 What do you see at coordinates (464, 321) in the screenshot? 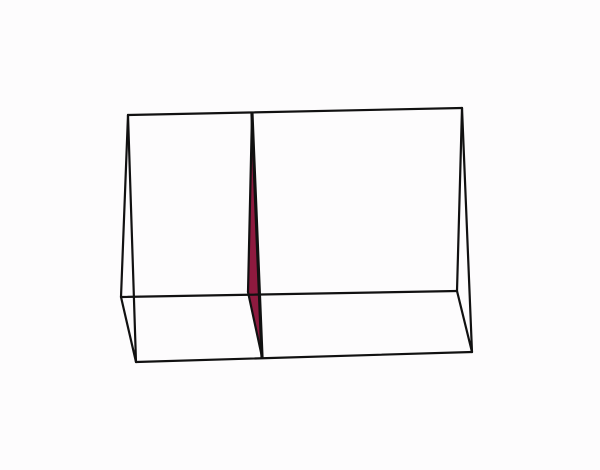
I see `right-base-edge` at bounding box center [464, 321].